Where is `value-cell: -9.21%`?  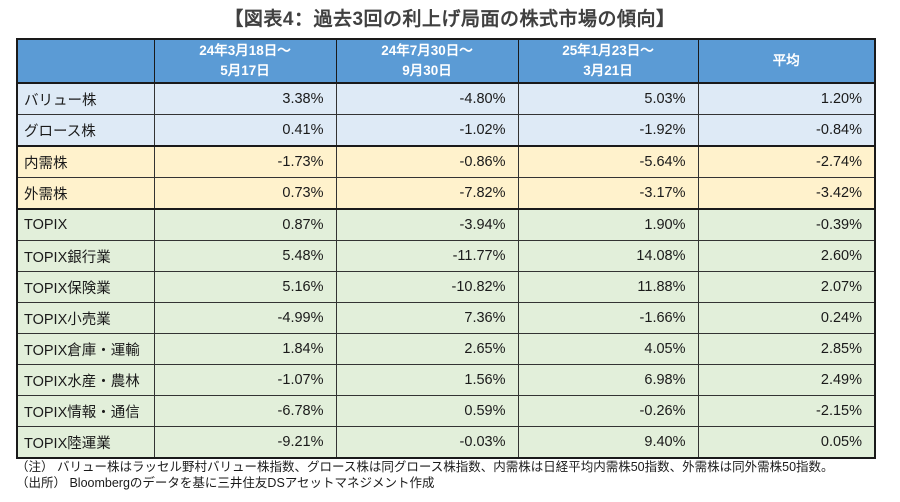
value-cell: -9.21% is located at coordinates (245, 442).